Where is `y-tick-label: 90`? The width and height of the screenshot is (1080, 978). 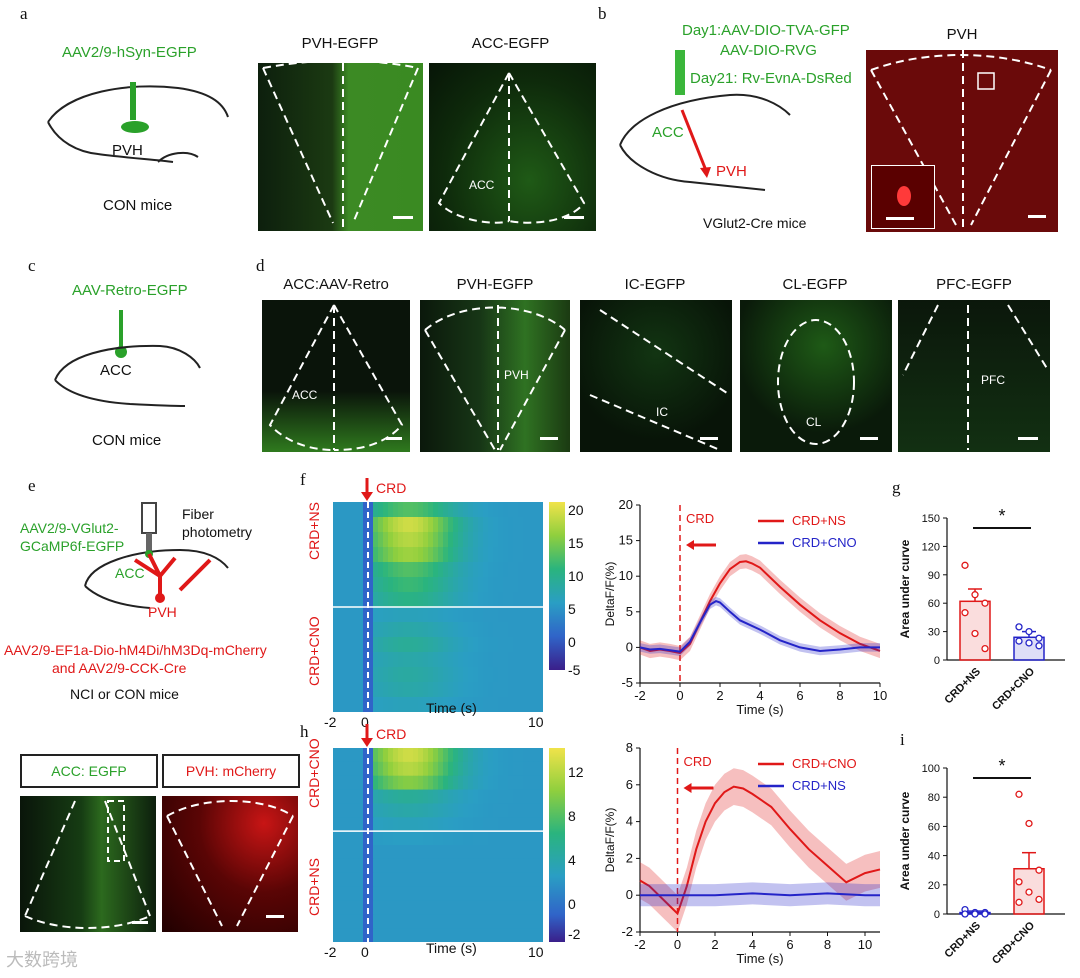
y-tick-label: 90 is located at coordinates (934, 576).